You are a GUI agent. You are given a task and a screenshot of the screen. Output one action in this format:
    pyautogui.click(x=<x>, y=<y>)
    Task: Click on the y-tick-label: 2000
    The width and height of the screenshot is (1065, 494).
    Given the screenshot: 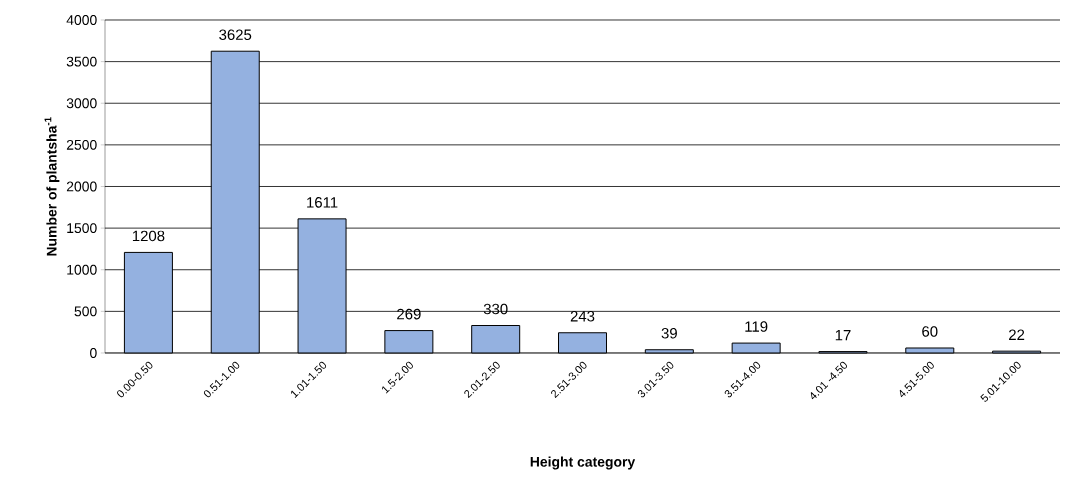 What is the action you would take?
    pyautogui.click(x=81, y=186)
    